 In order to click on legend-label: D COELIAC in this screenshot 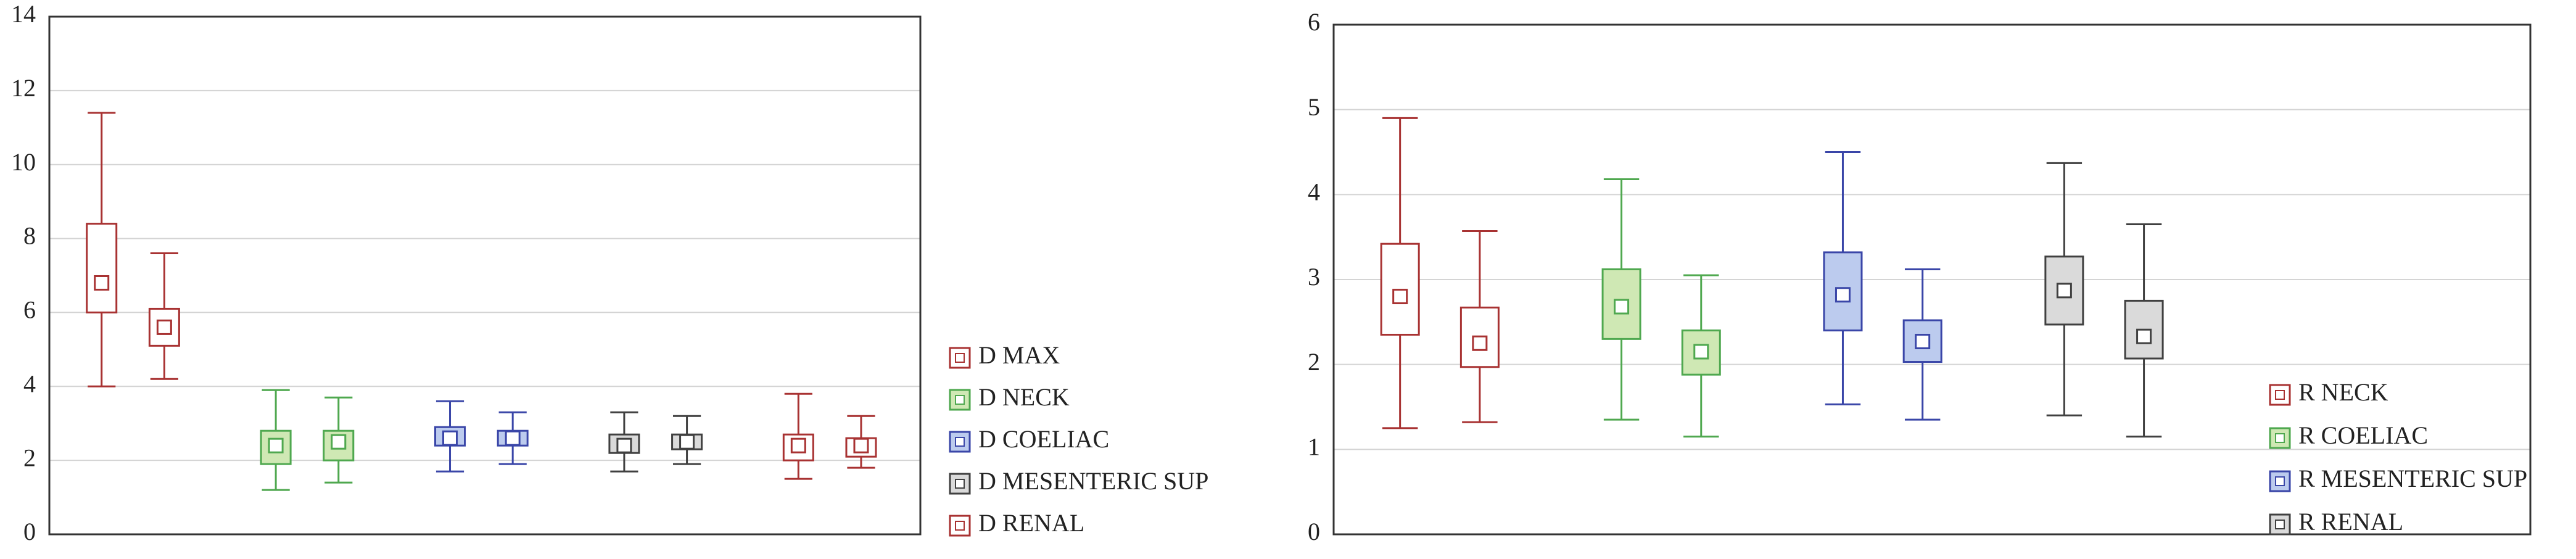, I will do `click(1043, 439)`.